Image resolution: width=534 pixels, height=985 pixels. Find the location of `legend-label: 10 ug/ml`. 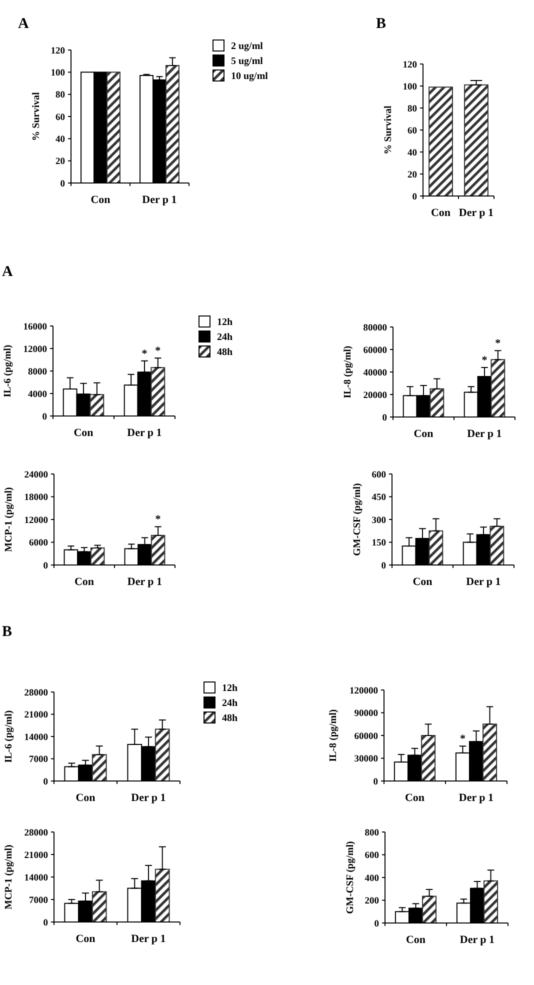

legend-label: 10 ug/ml is located at coordinates (249, 76).